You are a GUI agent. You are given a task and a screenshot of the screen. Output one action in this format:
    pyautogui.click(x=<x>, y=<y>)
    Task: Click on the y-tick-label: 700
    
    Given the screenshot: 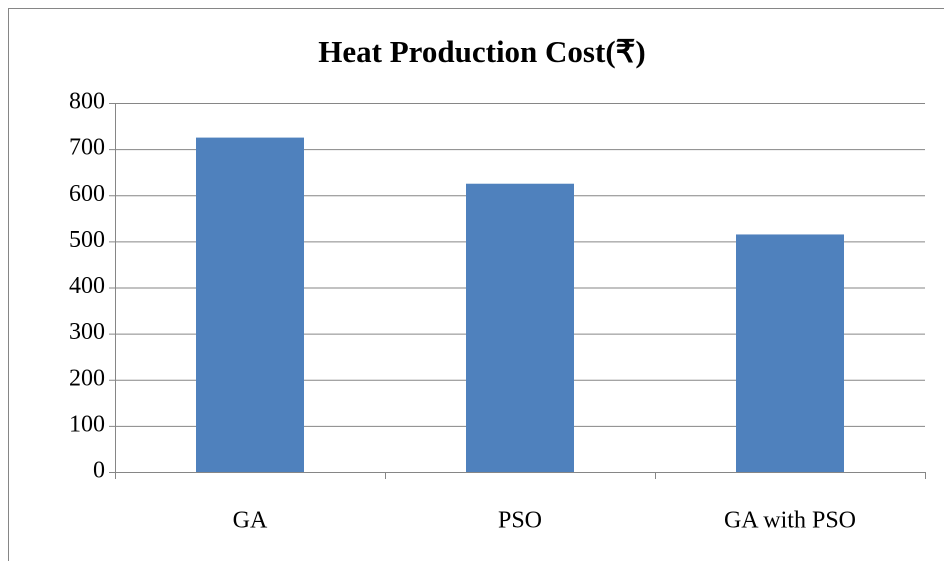 What is the action you would take?
    pyautogui.click(x=87, y=148)
    